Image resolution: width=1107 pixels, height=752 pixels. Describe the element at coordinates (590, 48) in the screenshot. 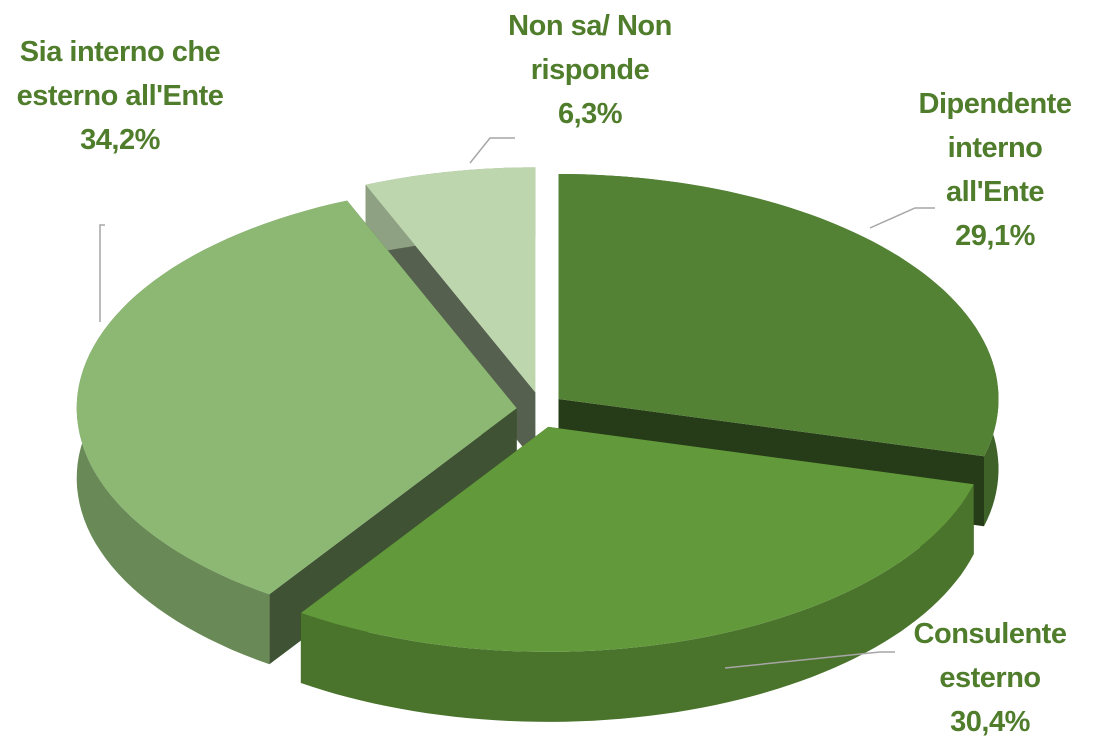

I see `category-name: Non sa/ Non risponde` at that location.